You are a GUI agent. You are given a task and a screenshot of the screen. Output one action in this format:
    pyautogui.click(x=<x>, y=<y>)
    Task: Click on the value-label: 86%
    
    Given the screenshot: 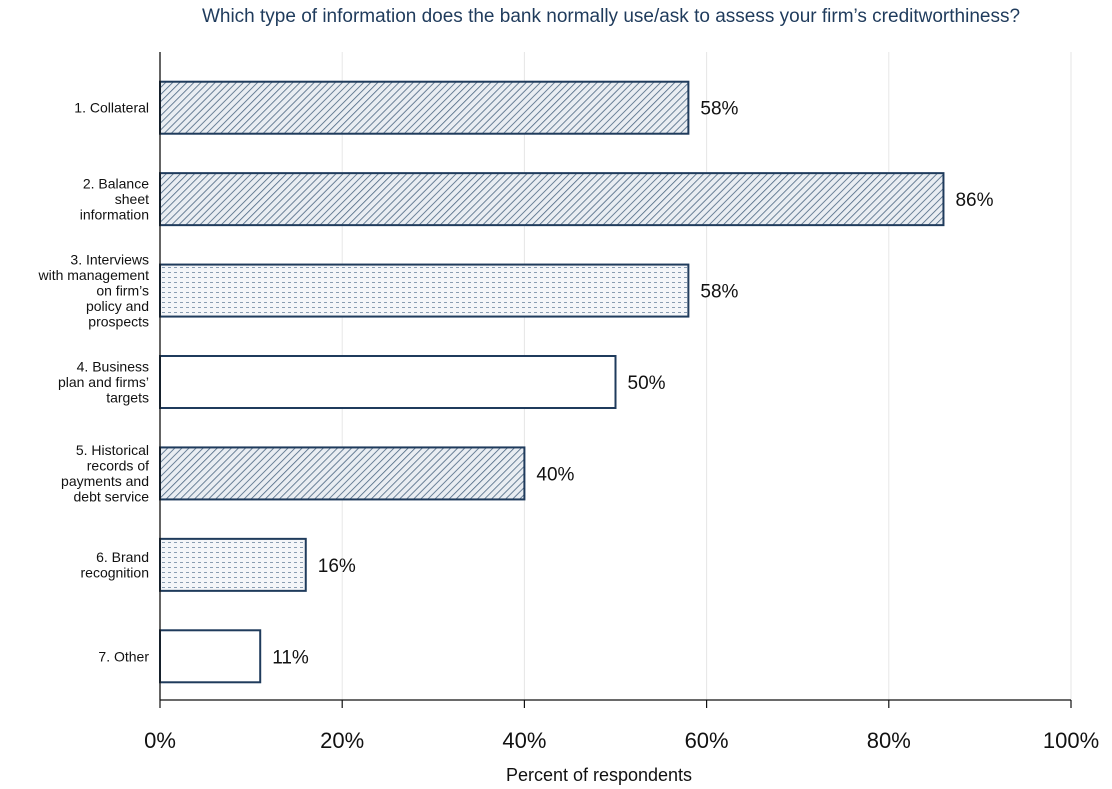 What is the action you would take?
    pyautogui.click(x=974, y=200)
    